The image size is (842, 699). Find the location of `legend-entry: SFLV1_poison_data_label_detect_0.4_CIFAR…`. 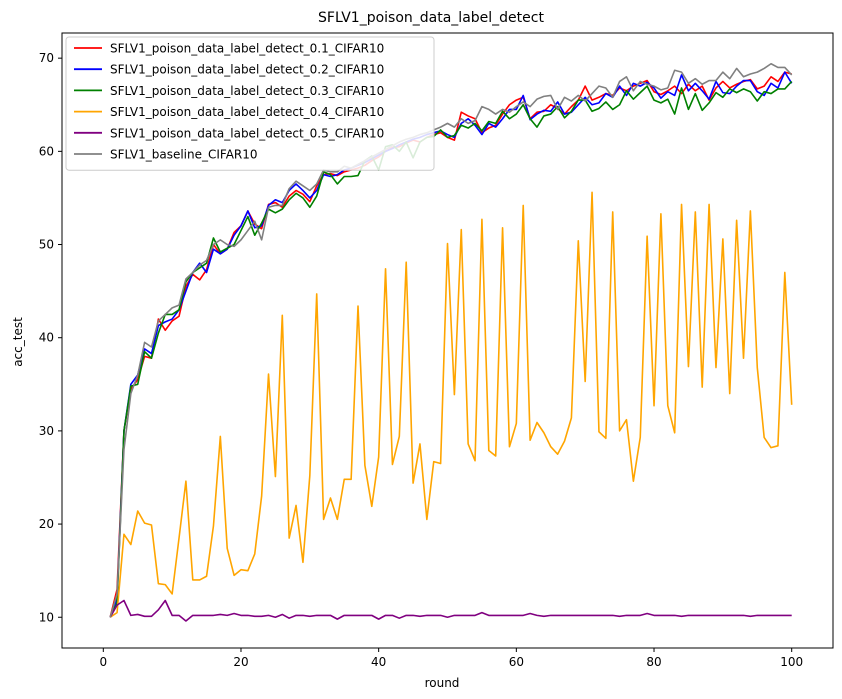

legend-entry: SFLV1_poison_data_label_detect_0.4_CIFAR… is located at coordinates (247, 112).